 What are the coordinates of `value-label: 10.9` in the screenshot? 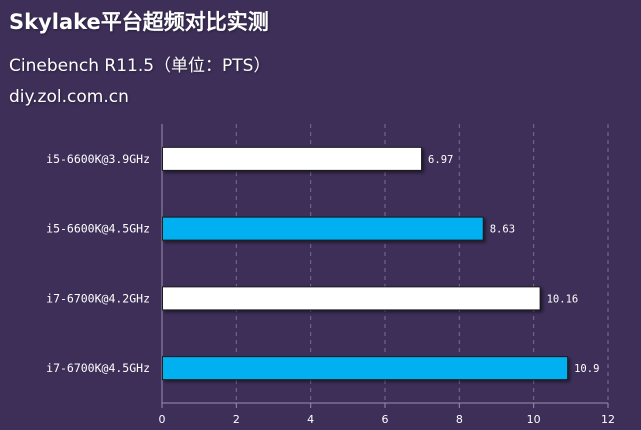 It's located at (586, 369).